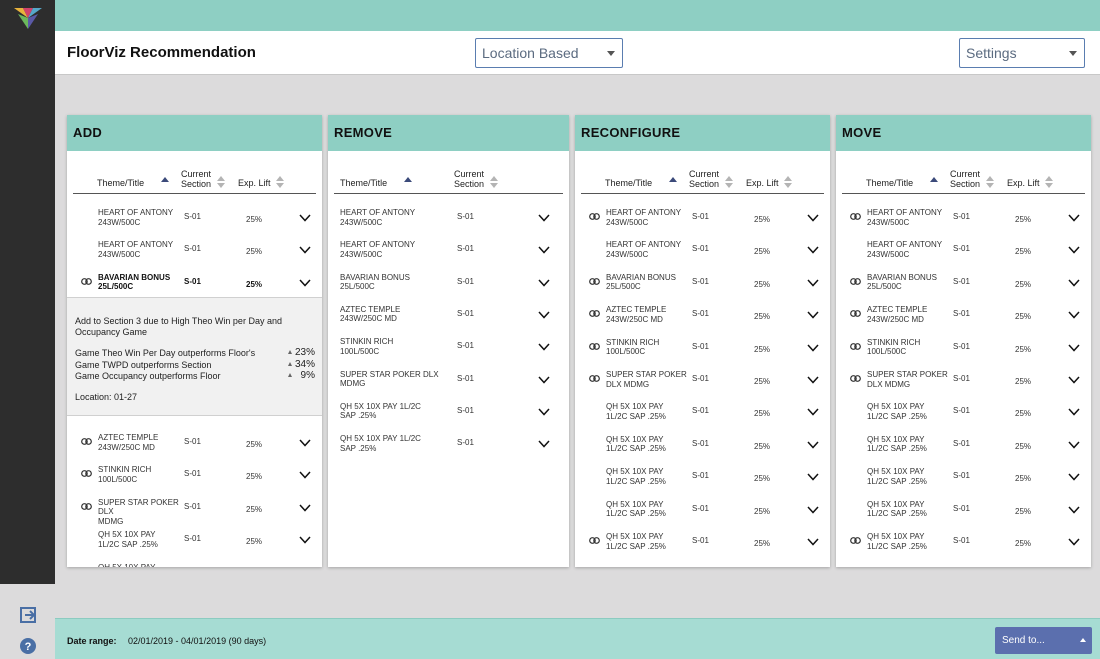 This screenshot has width=1100, height=659. I want to click on remove-row: STINKIN RICH 100L/500C S-01, so click(448, 348).